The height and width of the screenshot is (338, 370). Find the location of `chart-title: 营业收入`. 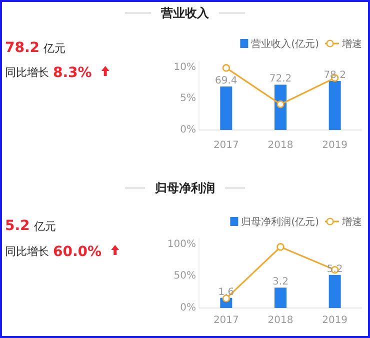

chart-title: 营业收入 is located at coordinates (185, 13).